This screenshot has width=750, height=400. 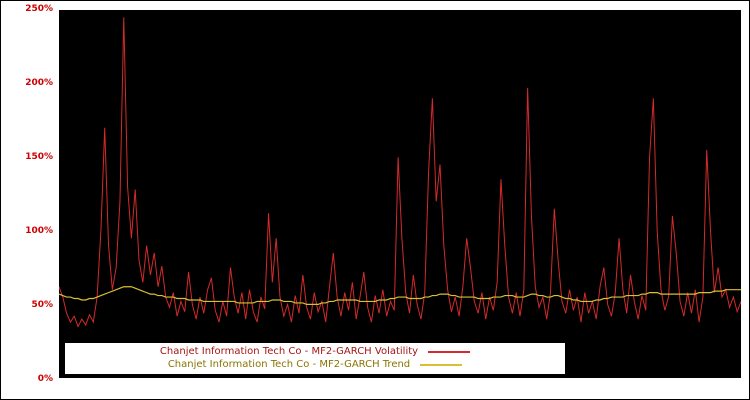 What do you see at coordinates (39, 157) in the screenshot?
I see `y-axis-tick-label: 150%` at bounding box center [39, 157].